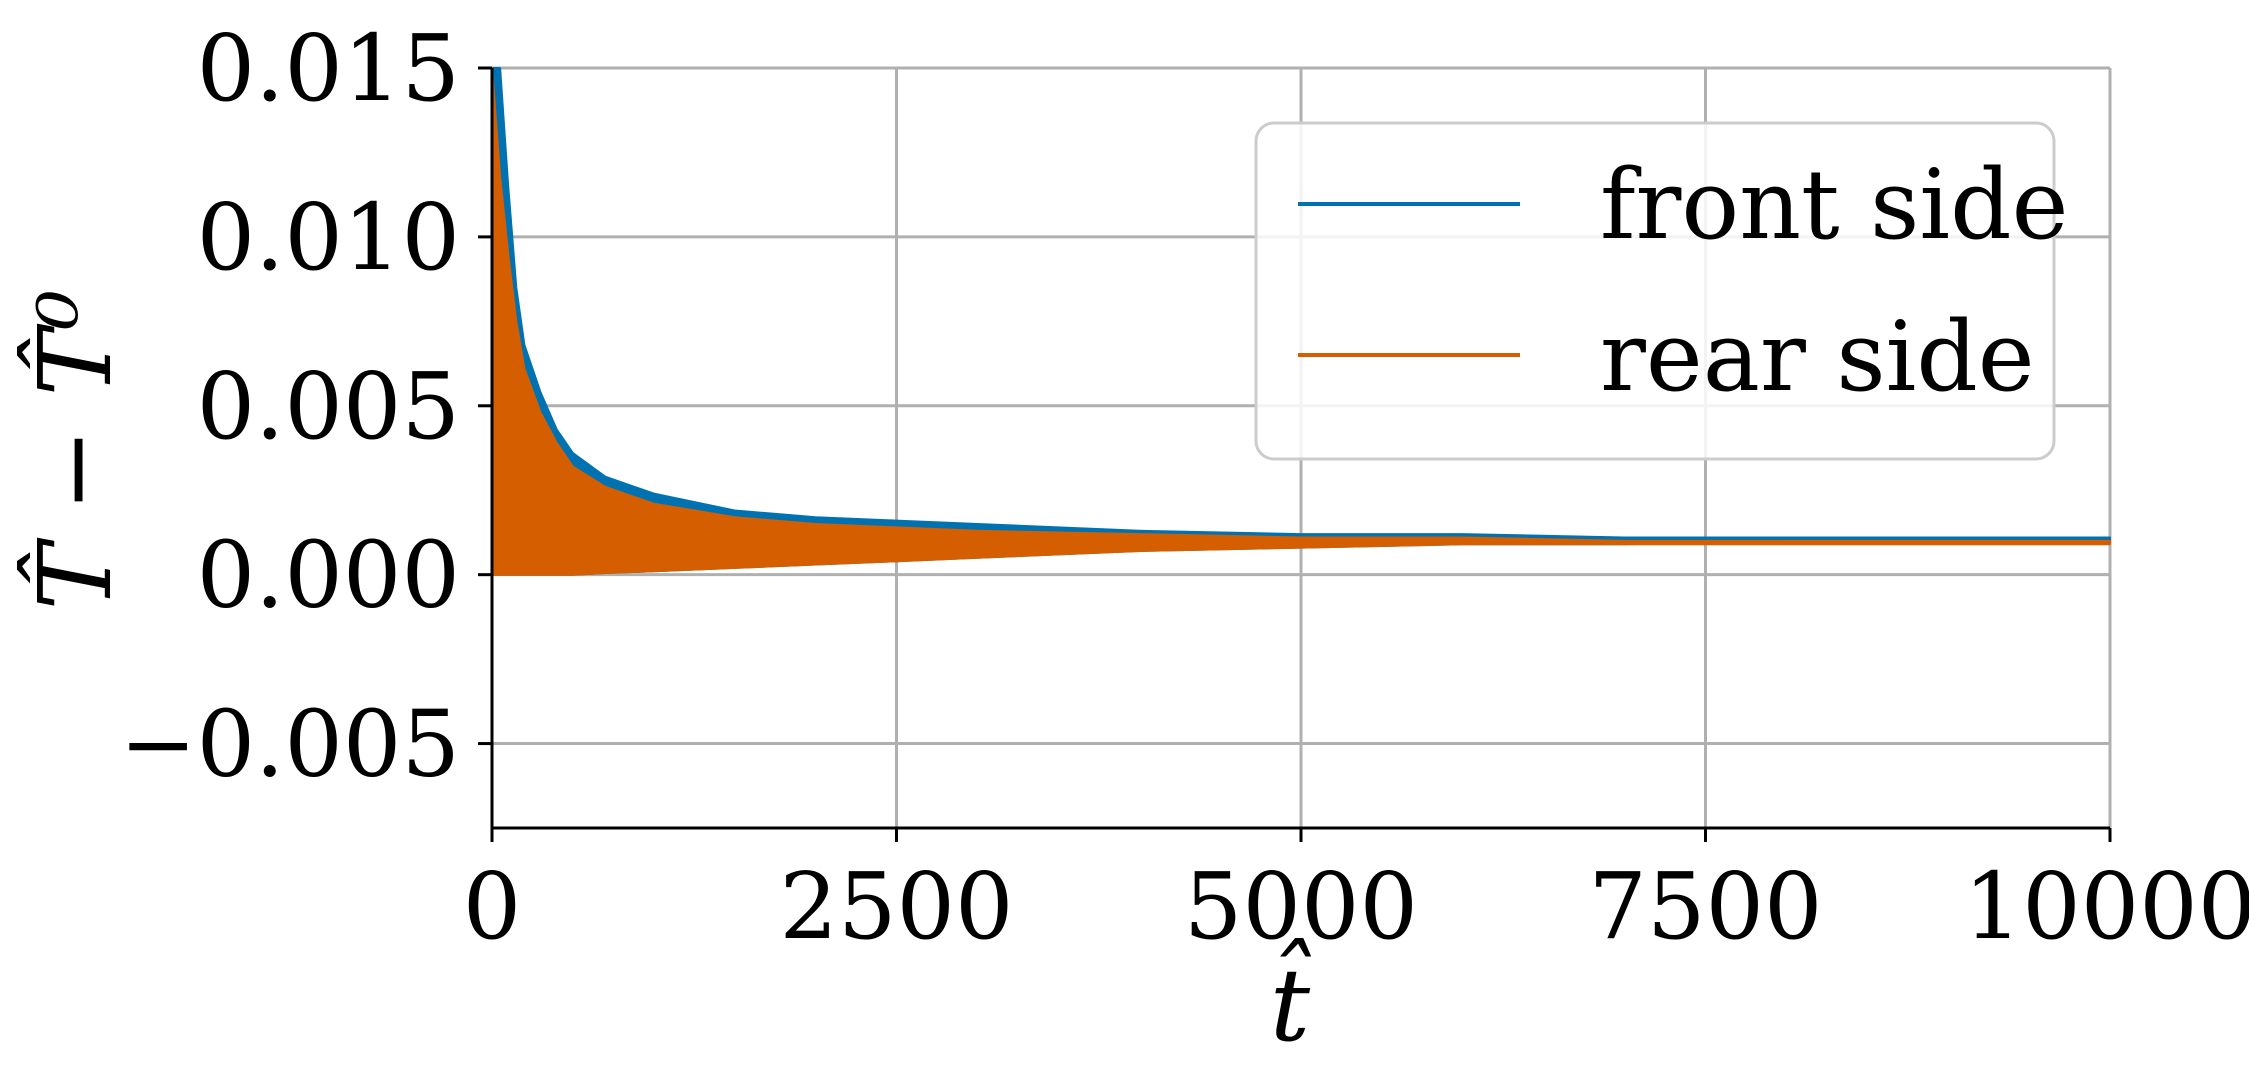  Describe the element at coordinates (1301, 906) in the screenshot. I see `x-tick-label-2: 5000` at that location.